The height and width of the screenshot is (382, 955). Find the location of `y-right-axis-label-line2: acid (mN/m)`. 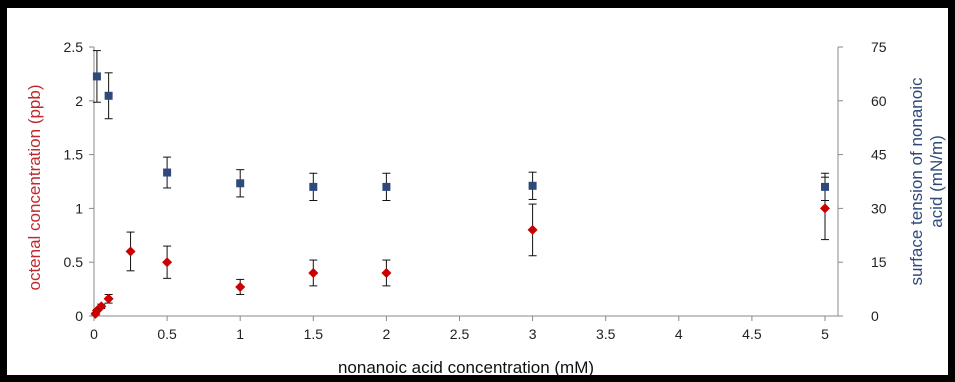

y-right-axis-label-line2: acid (mN/m) is located at coordinates (936, 181).